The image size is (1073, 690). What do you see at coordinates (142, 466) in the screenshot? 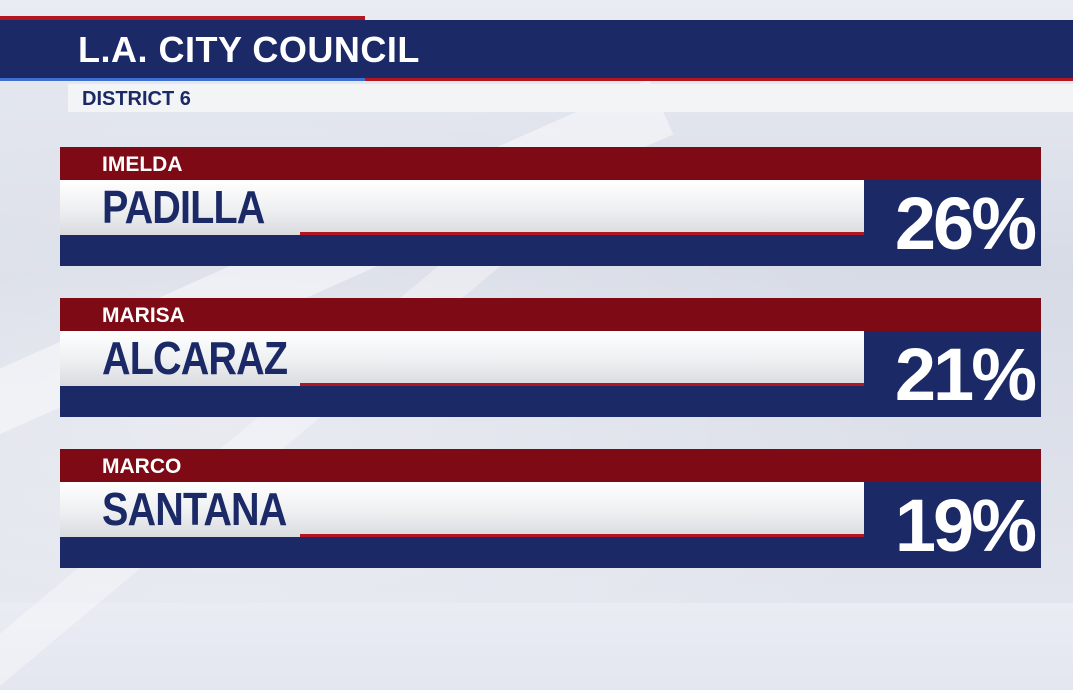
I see `candidate-first-name: MARCO` at bounding box center [142, 466].